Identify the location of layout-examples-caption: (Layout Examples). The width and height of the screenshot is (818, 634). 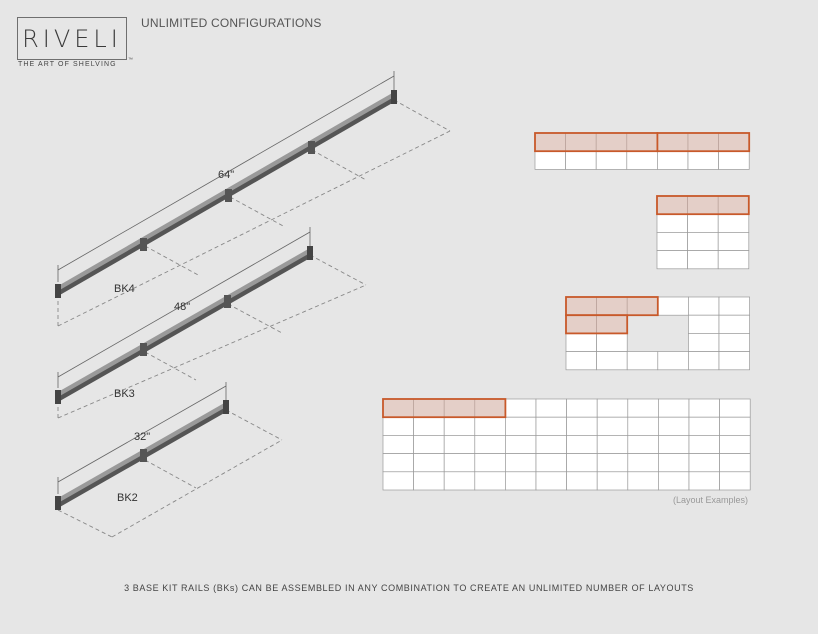
(710, 500).